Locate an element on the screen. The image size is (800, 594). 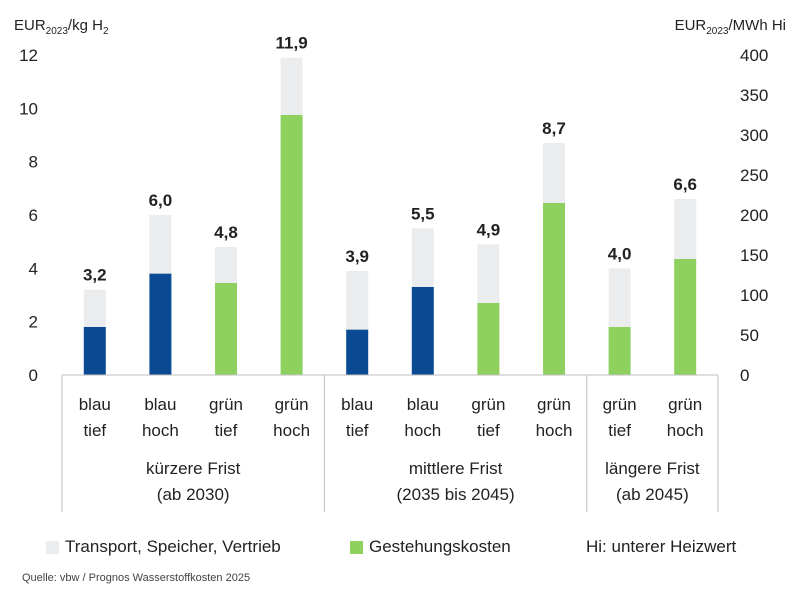
y-right-tick-label: 100 is located at coordinates (754, 295).